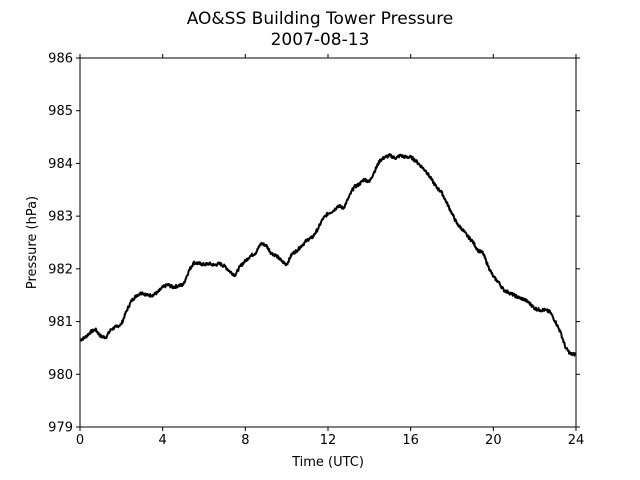 The height and width of the screenshot is (480, 640). What do you see at coordinates (32, 242) in the screenshot?
I see `y-axis-label: Pressure (hPa)` at bounding box center [32, 242].